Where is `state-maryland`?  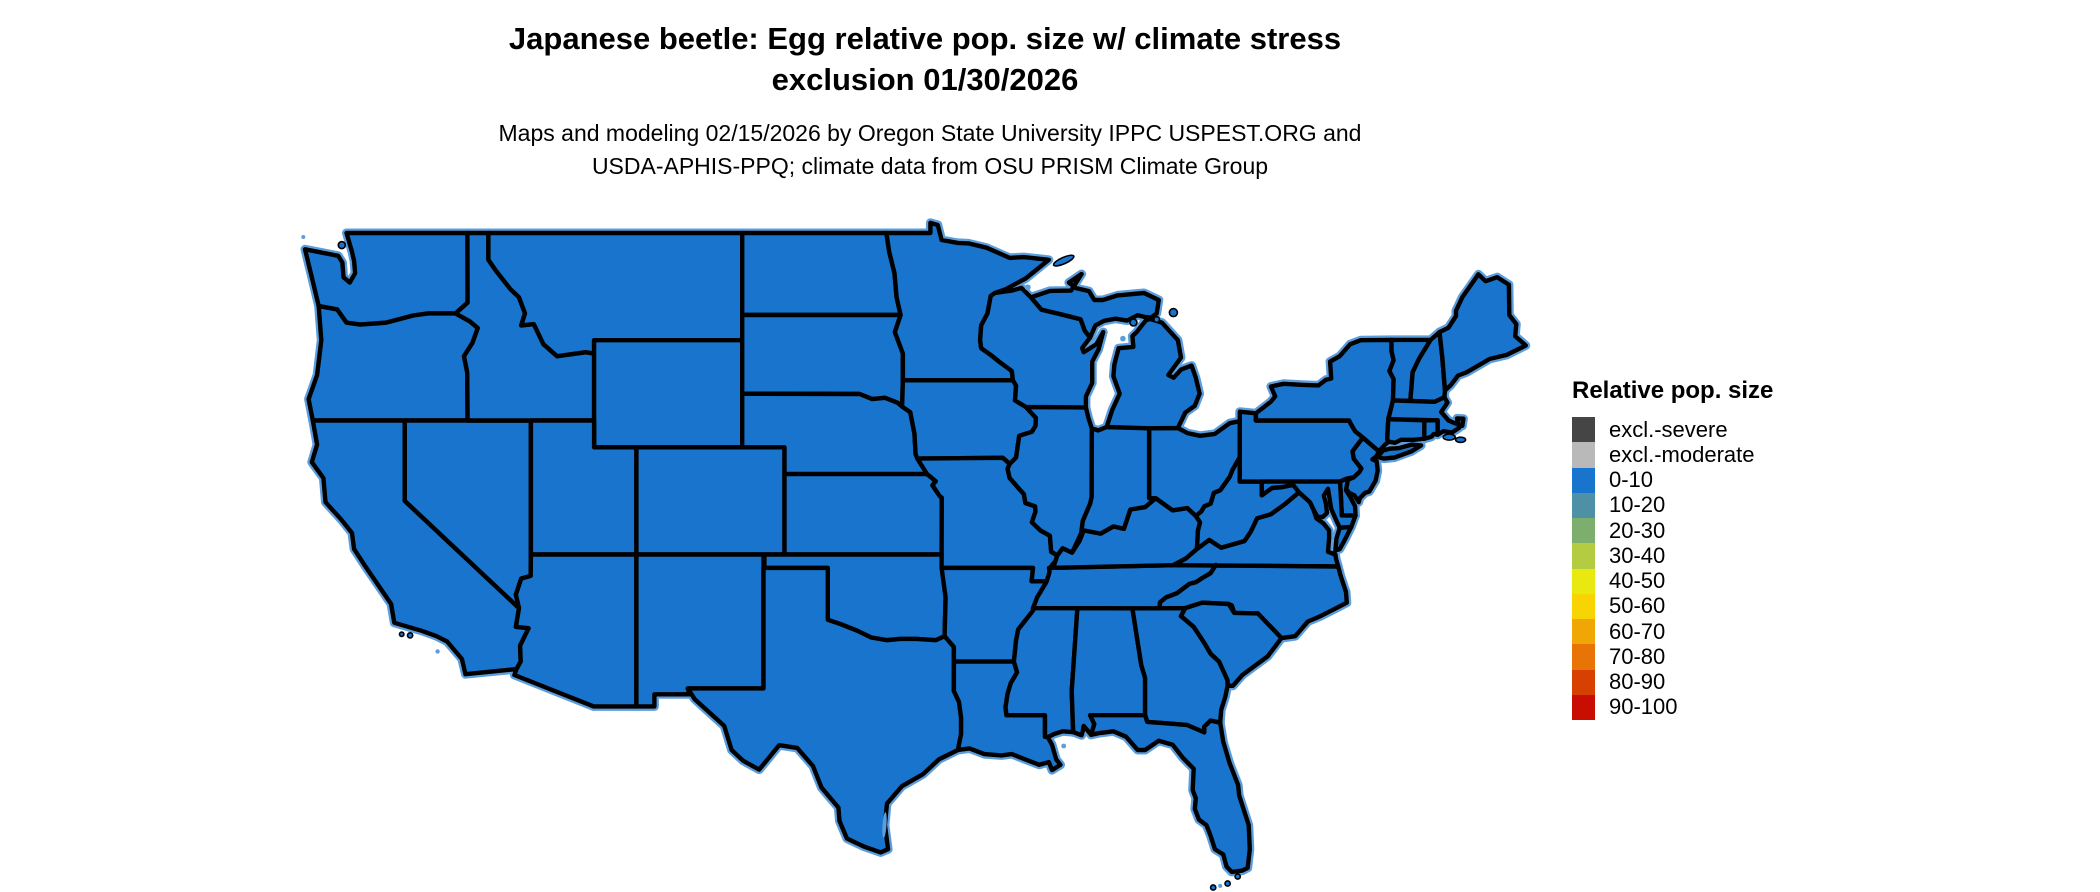
state-maryland is located at coordinates (1308, 504).